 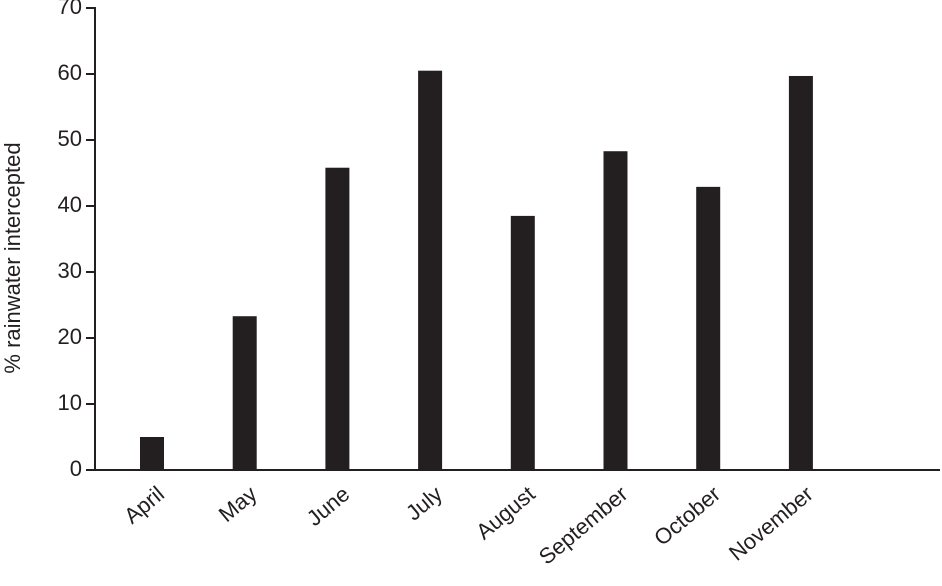 I want to click on x-tick-label: July, so click(x=424, y=503).